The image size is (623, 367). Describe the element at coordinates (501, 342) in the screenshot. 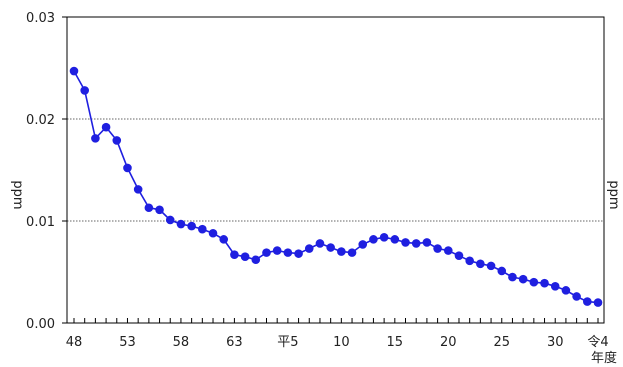

I see `x-tick-label: 25` at that location.